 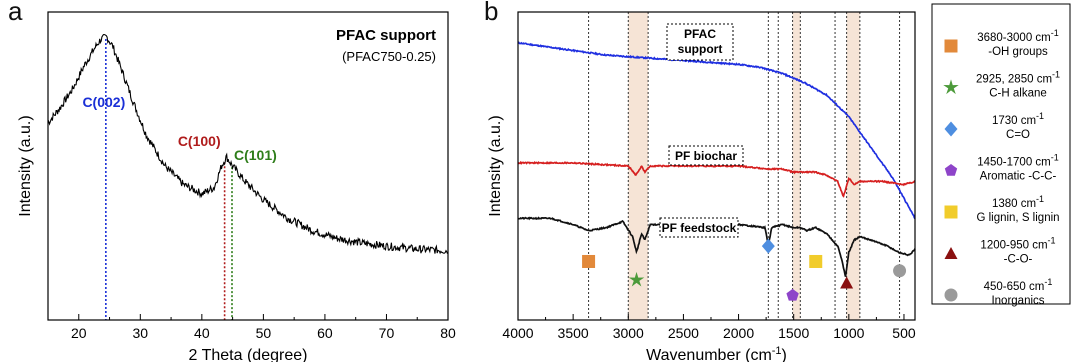 What do you see at coordinates (25, 165) in the screenshot?
I see `y-axis-label-a: Intensity (a.u.)` at bounding box center [25, 165].